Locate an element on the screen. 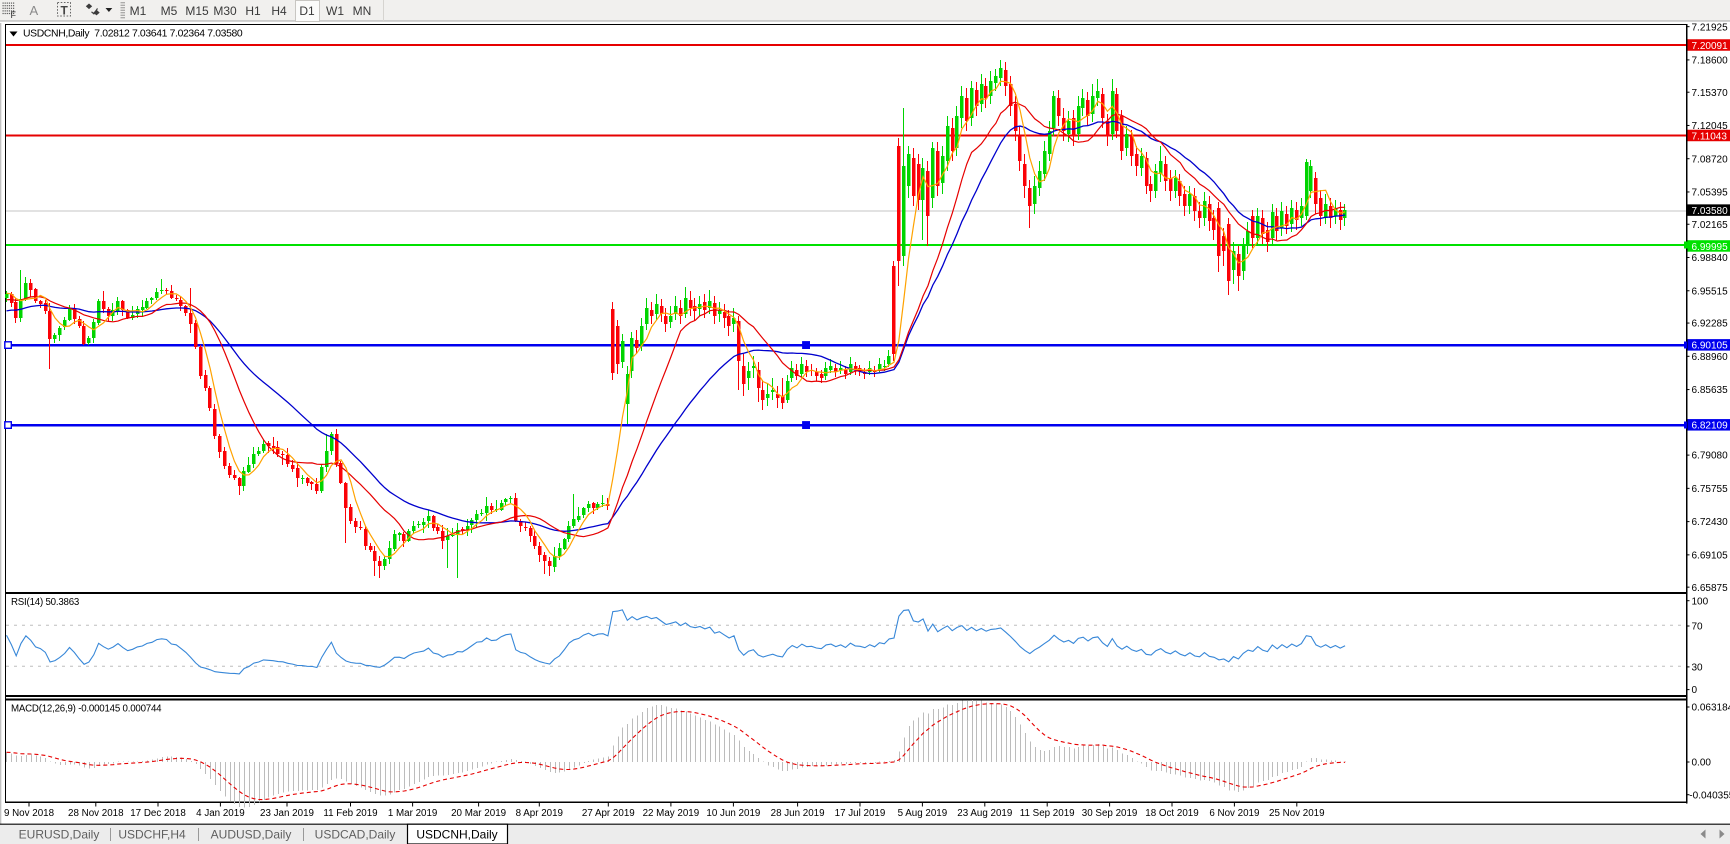  svg-text: 7.05395 is located at coordinates (1710, 193).